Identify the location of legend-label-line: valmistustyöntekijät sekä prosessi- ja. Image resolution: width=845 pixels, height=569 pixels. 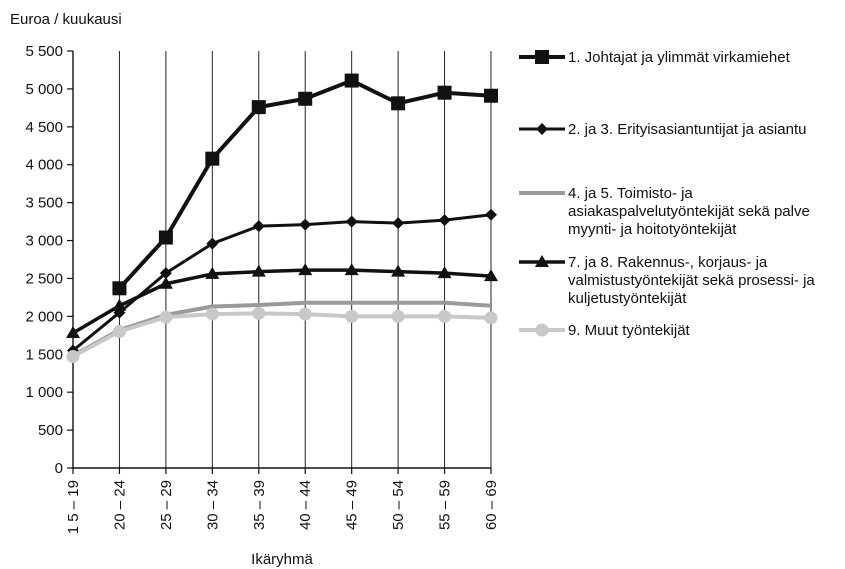
(691, 280).